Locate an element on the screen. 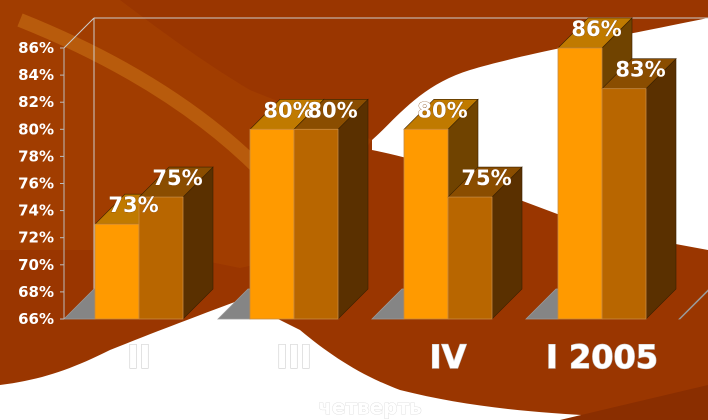 Image resolution: width=708 pixels, height=420 pixels. x-tick-label: II is located at coordinates (139, 357).